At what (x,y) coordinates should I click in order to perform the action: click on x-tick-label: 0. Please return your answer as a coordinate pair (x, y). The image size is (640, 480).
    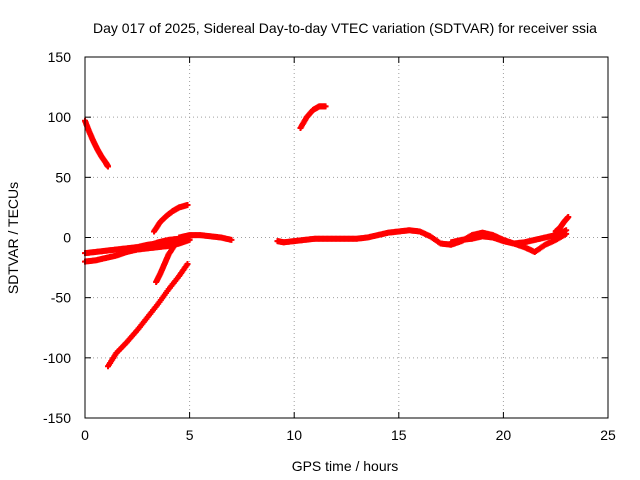
    Looking at the image, I should click on (85, 435).